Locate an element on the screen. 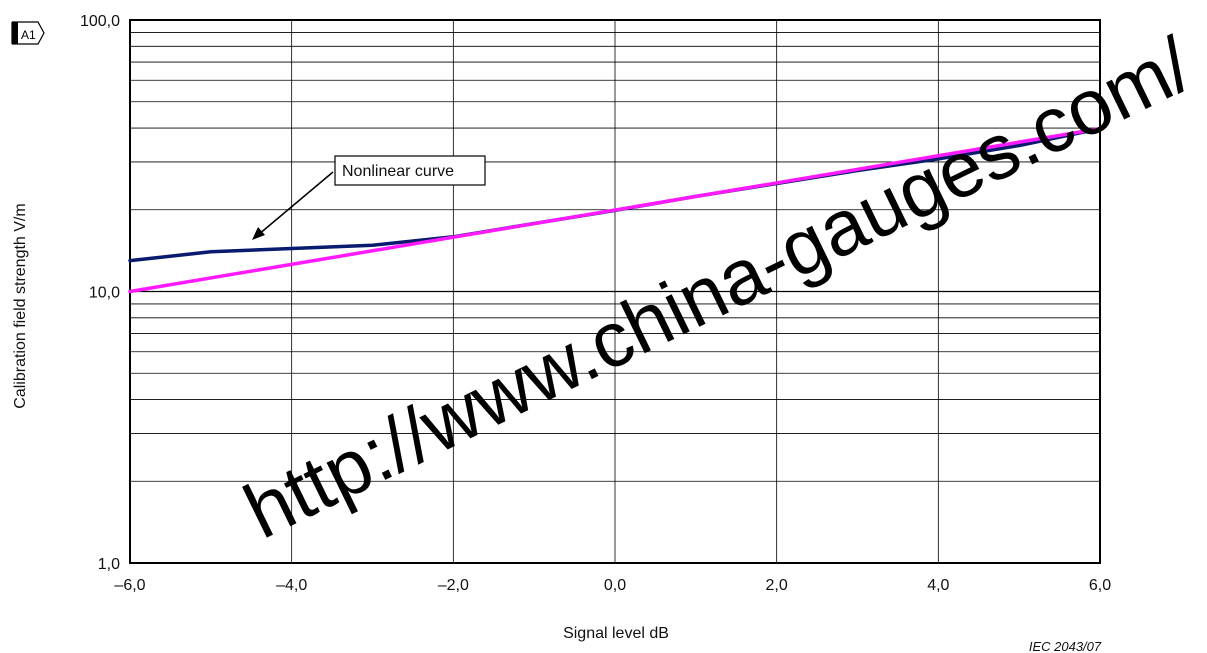 This screenshot has width=1207, height=653. x-tick-label: 4,0 is located at coordinates (938, 585).